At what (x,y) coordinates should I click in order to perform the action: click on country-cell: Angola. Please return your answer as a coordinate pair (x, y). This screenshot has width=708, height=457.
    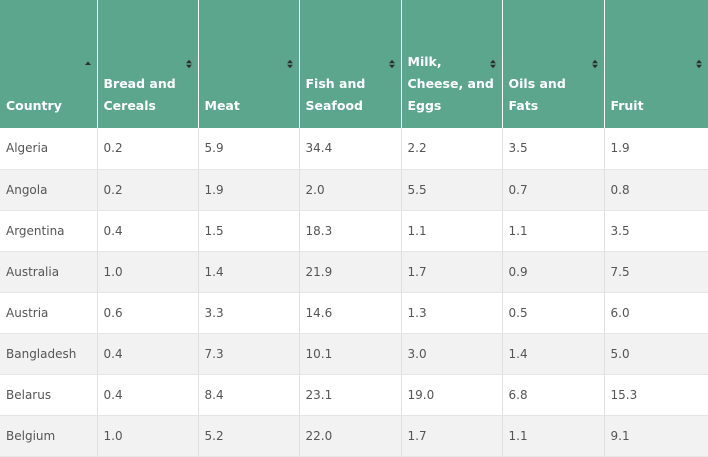
    Looking at the image, I should click on (49, 190).